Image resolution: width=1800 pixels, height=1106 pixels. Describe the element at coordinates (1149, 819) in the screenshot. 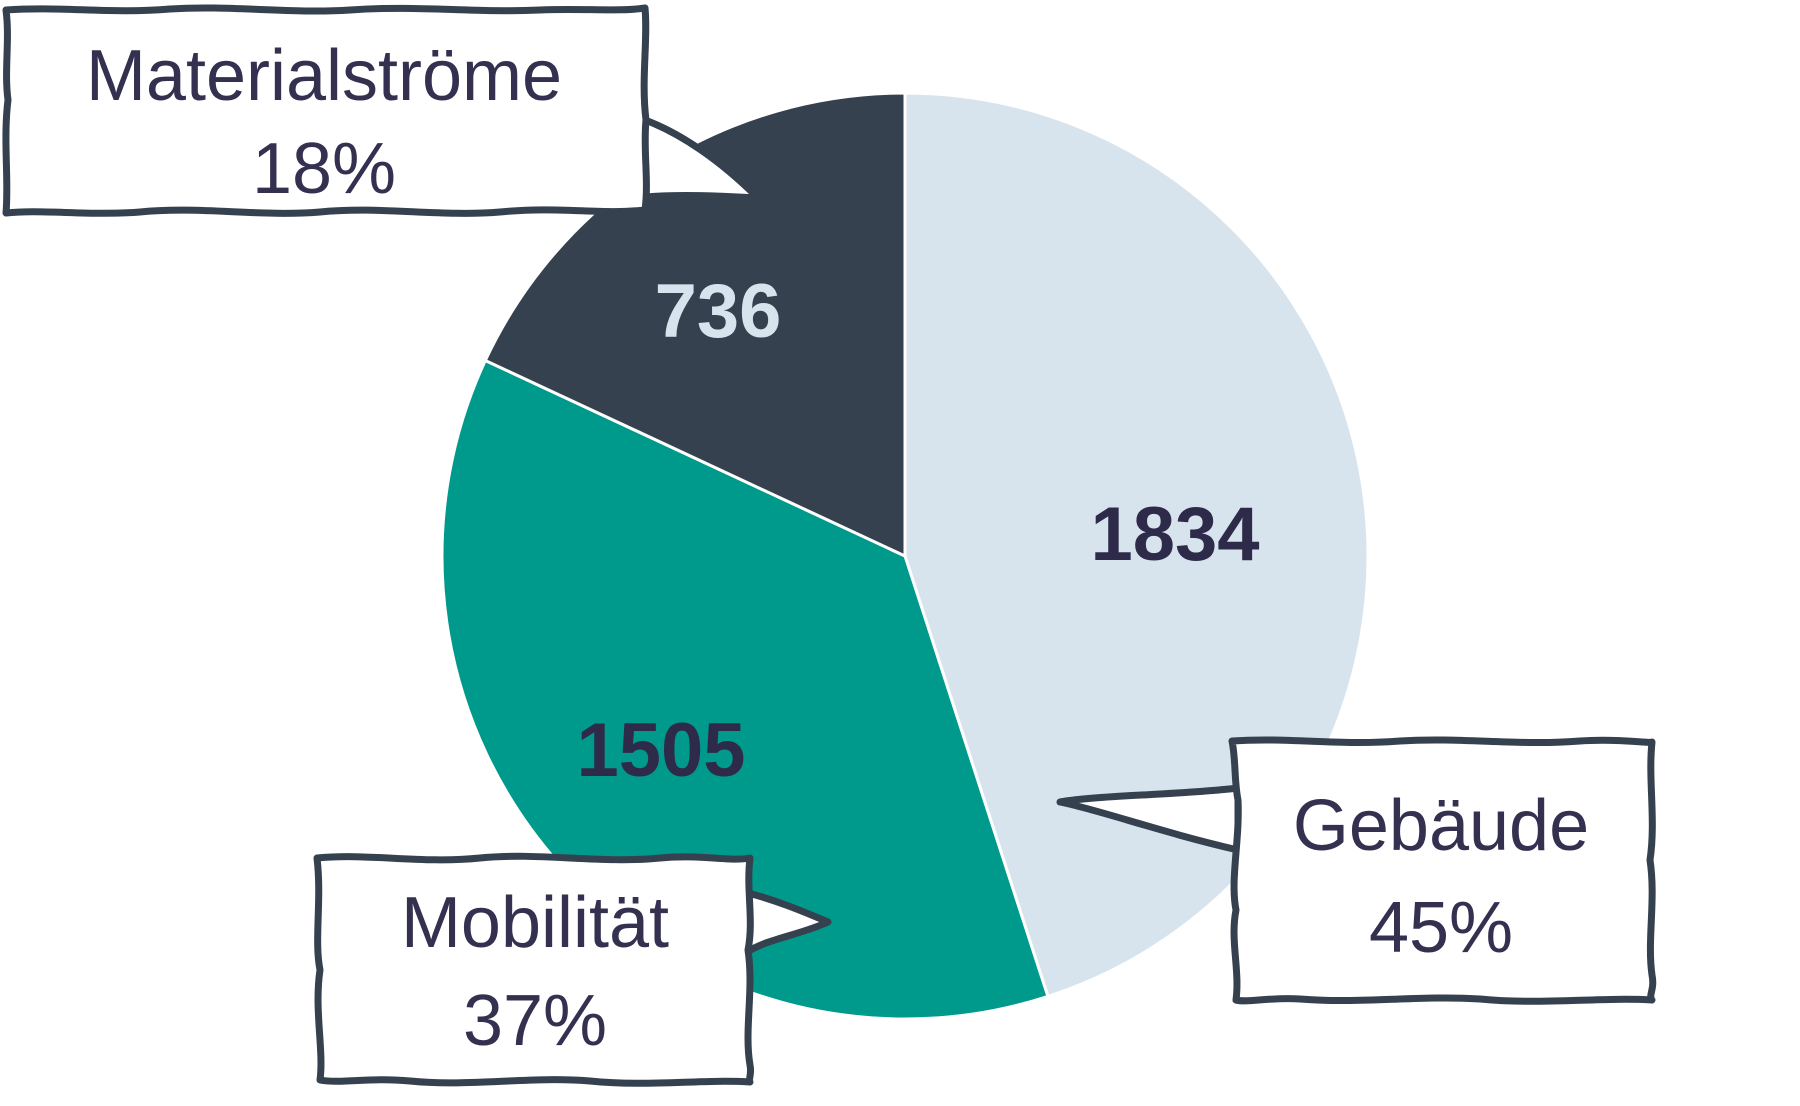

I see `callout-pointer-gebaeude` at that location.